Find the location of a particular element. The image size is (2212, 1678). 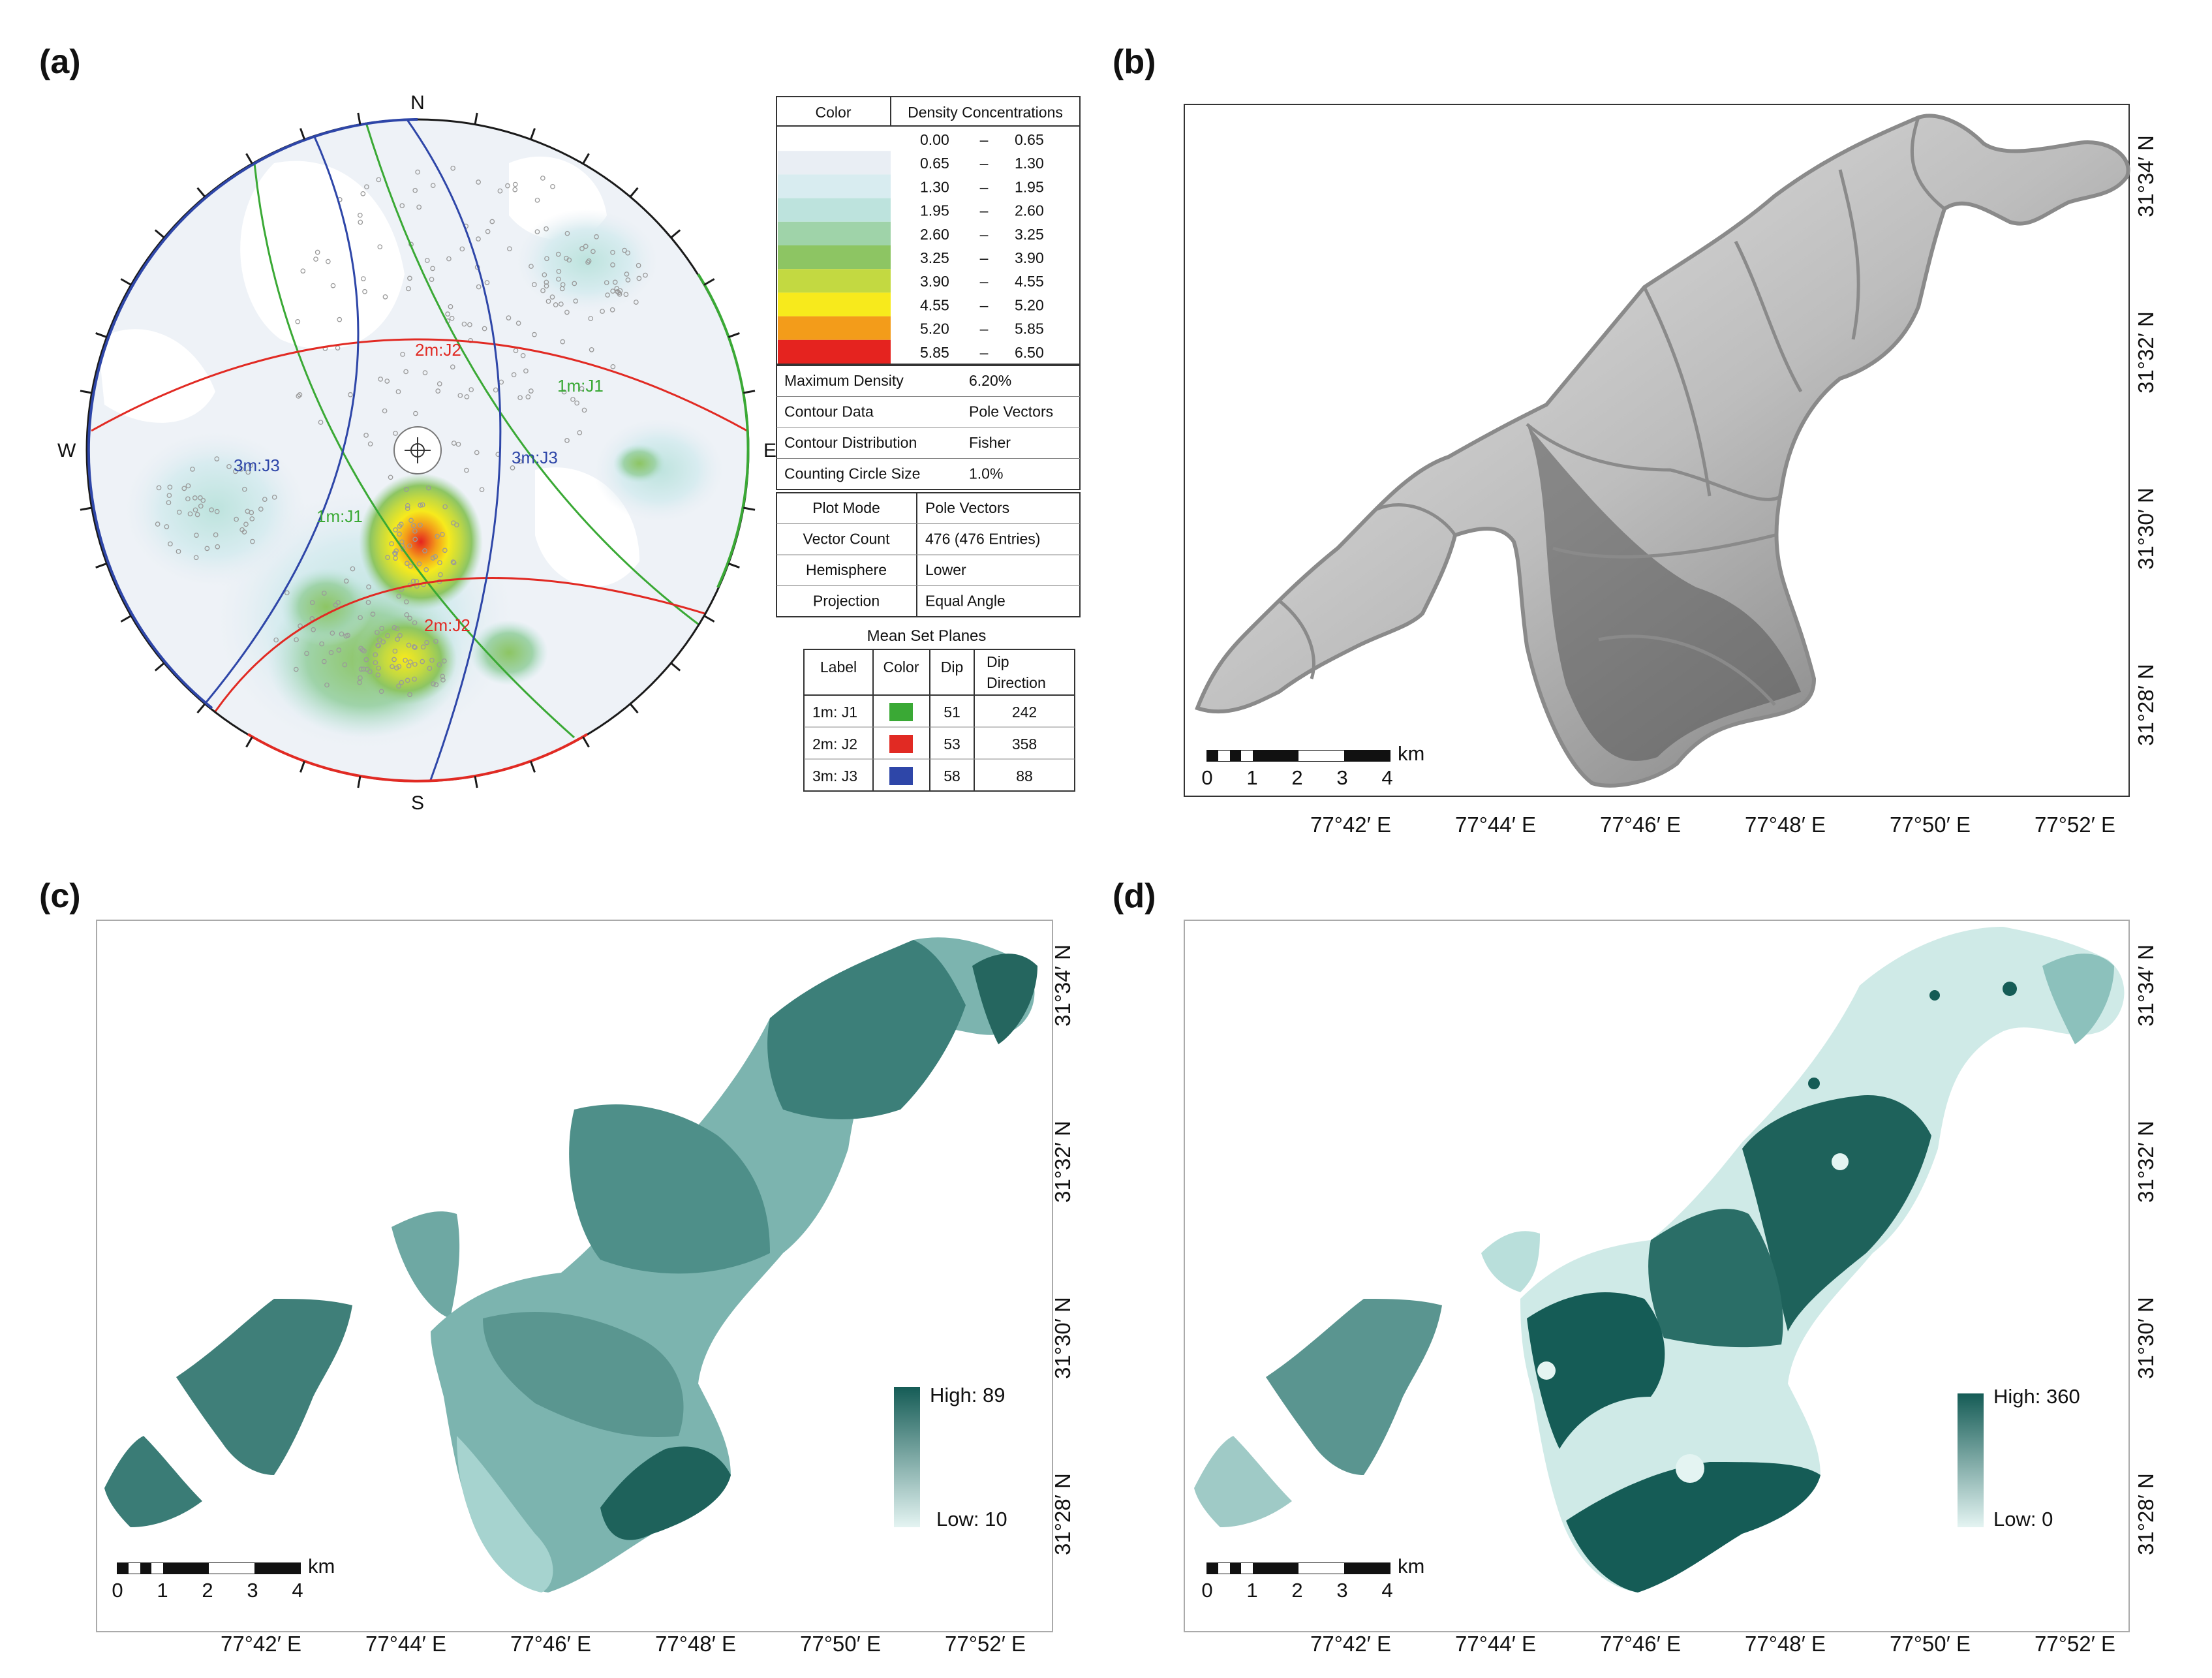

set-label-j1-secondary: 1m:J1 is located at coordinates (339, 516).